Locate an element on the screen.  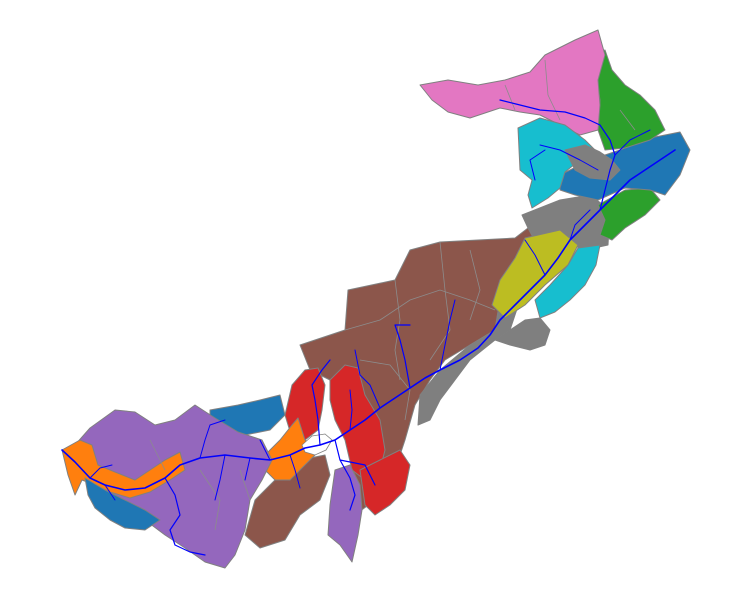
tributary-cyan is located at coordinates (564, 162).